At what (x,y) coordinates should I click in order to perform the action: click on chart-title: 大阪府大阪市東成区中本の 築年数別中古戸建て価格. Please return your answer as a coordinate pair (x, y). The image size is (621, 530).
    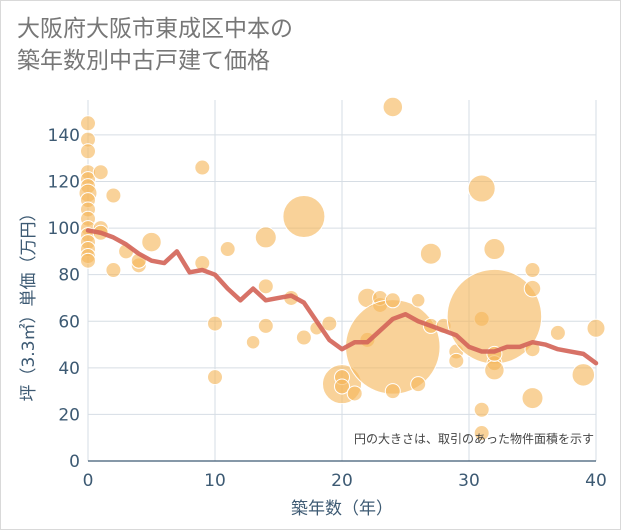
    Looking at the image, I should click on (155, 45).